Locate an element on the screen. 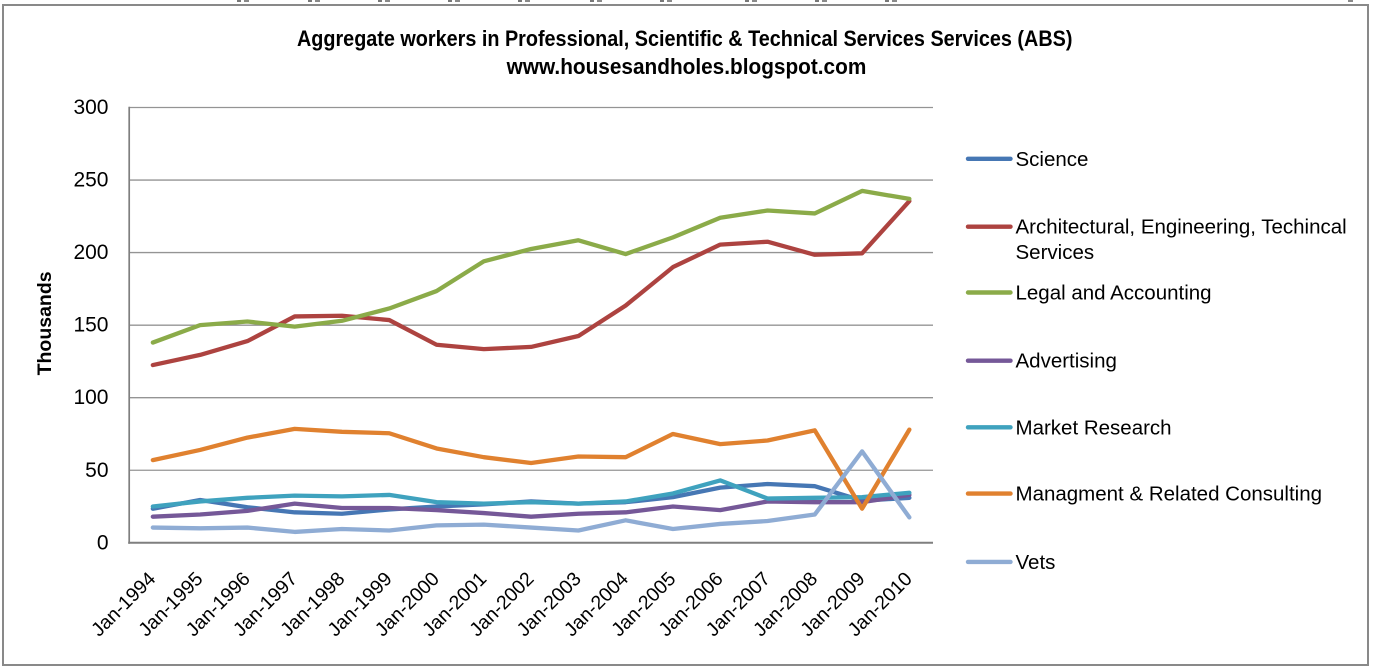 This screenshot has height=668, width=1373. svg-text: 200 is located at coordinates (90, 252).